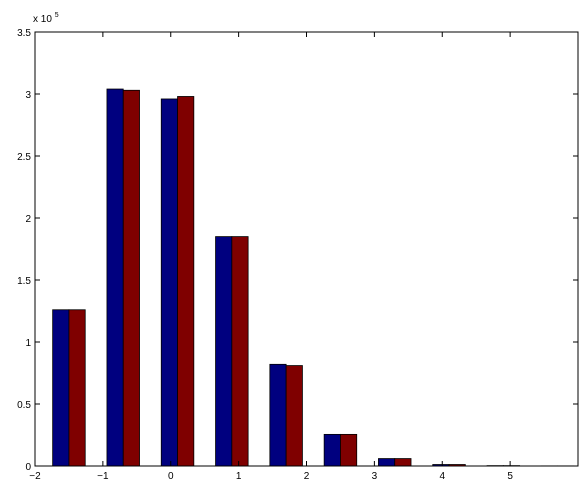 The height and width of the screenshot is (481, 582). What do you see at coordinates (239, 476) in the screenshot?
I see `x-tick-label-3: 1` at bounding box center [239, 476].